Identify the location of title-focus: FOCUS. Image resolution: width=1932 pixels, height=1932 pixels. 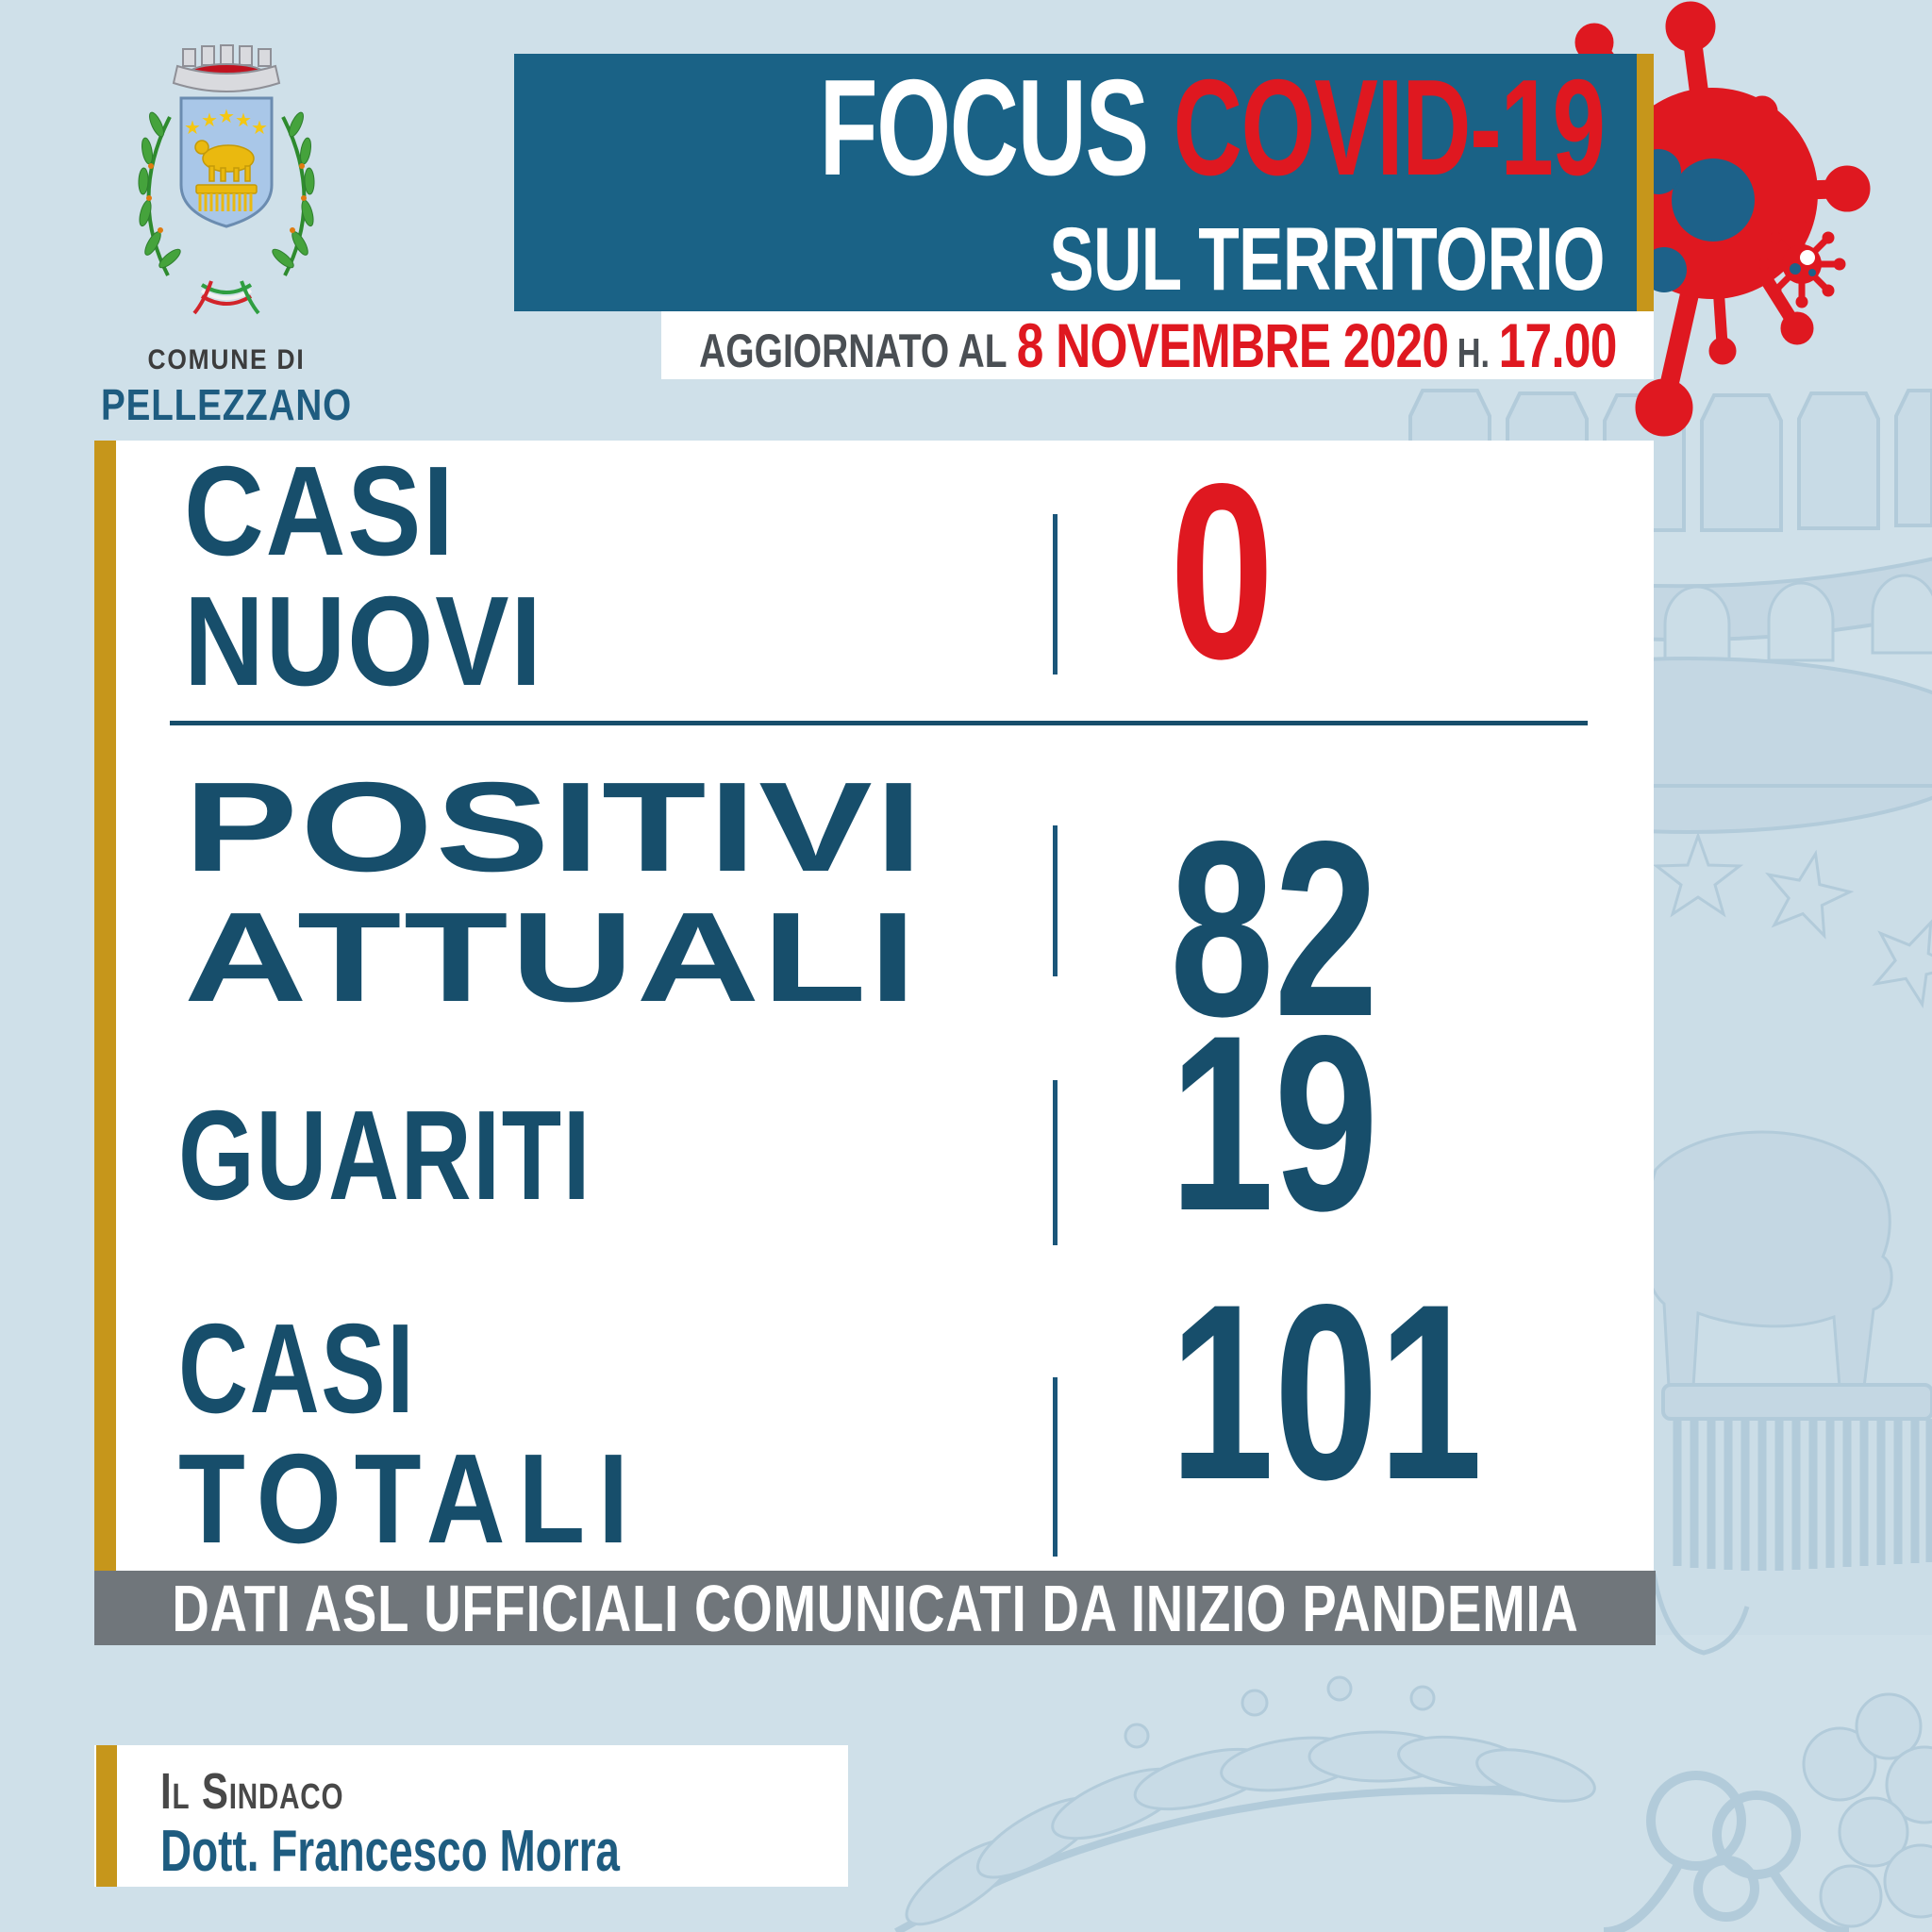
(984, 127).